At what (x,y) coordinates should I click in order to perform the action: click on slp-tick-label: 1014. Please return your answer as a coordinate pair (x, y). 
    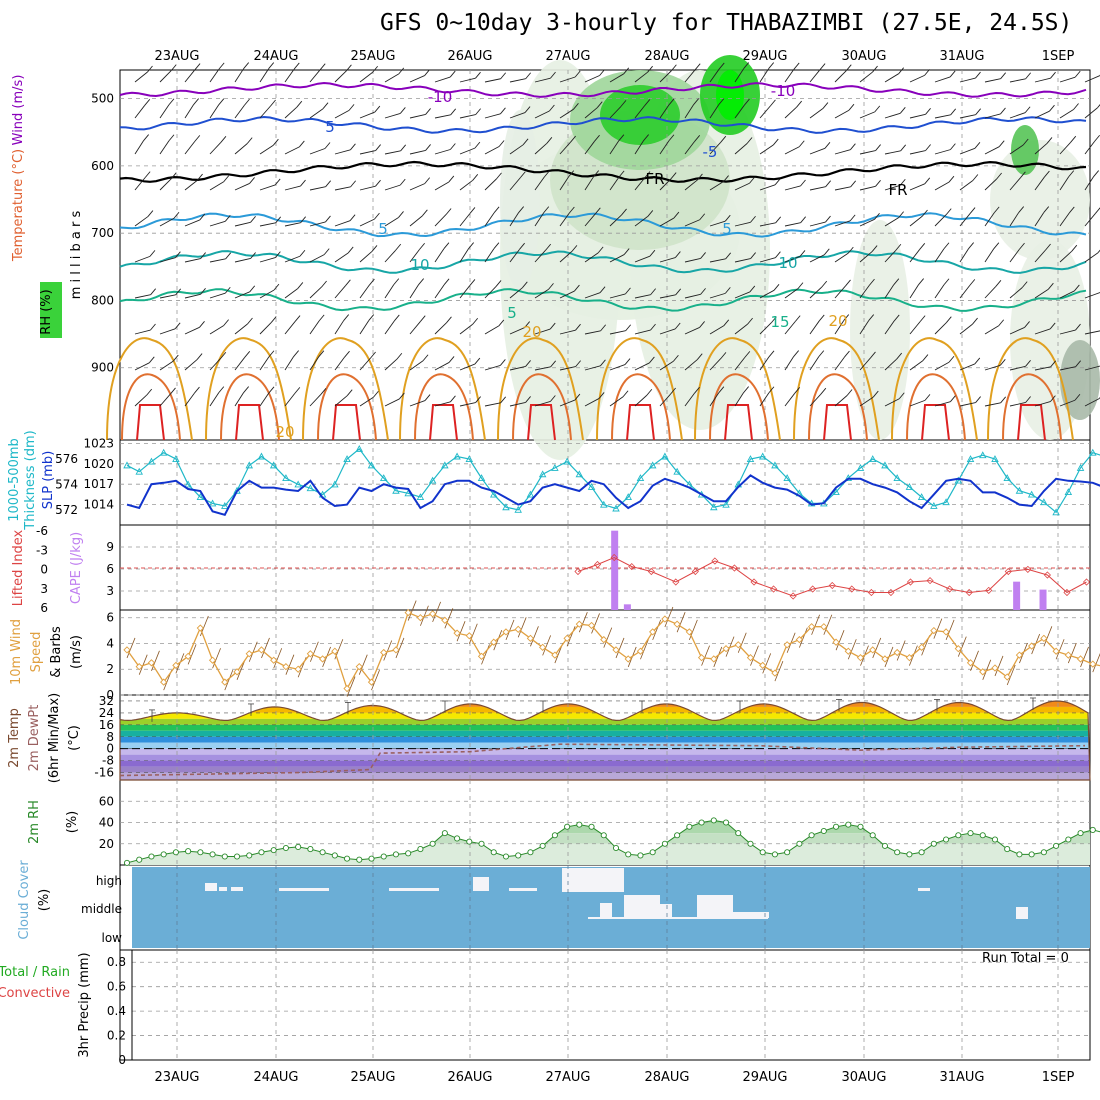
    Looking at the image, I should click on (98, 505).